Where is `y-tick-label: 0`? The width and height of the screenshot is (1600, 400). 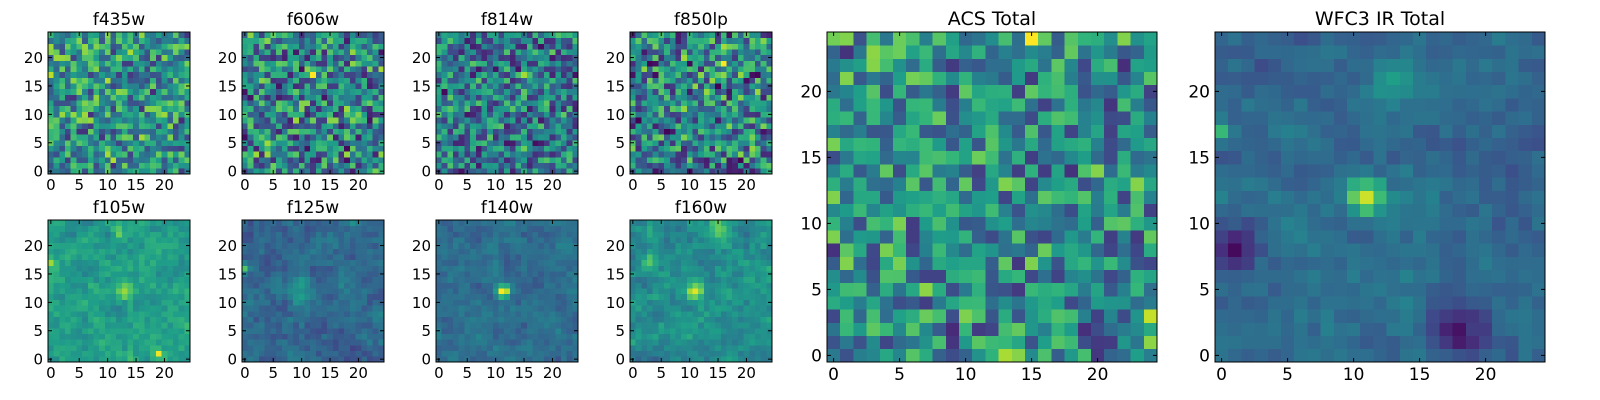 y-tick-label: 0 is located at coordinates (38, 172).